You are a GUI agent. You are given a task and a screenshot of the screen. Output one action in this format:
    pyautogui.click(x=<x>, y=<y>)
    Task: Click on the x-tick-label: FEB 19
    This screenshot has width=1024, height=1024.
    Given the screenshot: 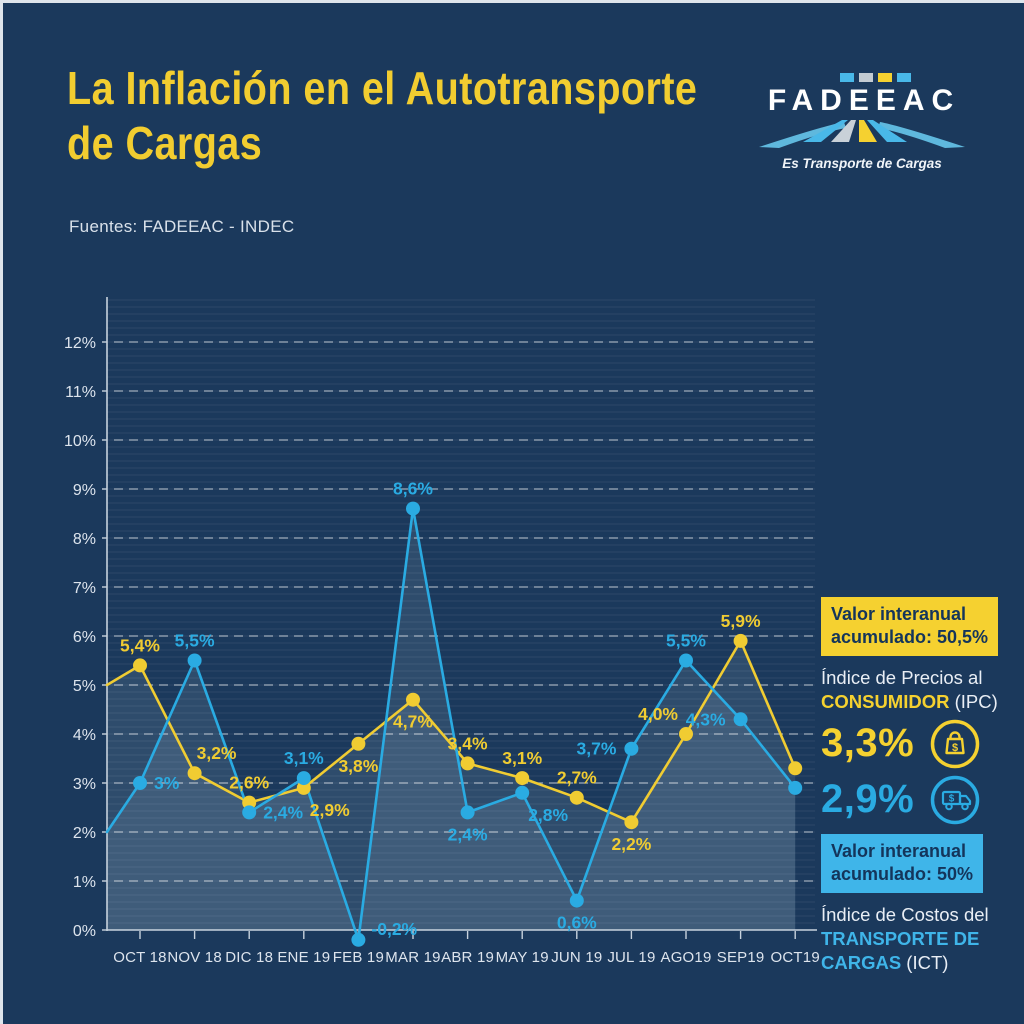 What is the action you would take?
    pyautogui.click(x=358, y=957)
    